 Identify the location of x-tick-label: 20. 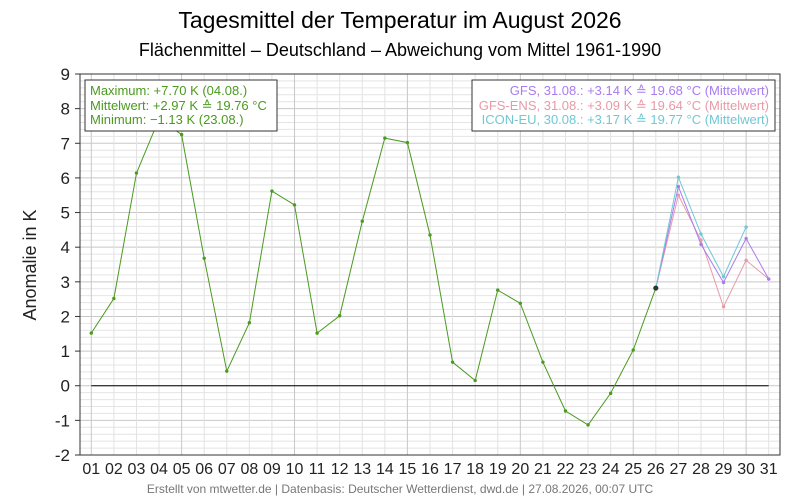
(520, 469).